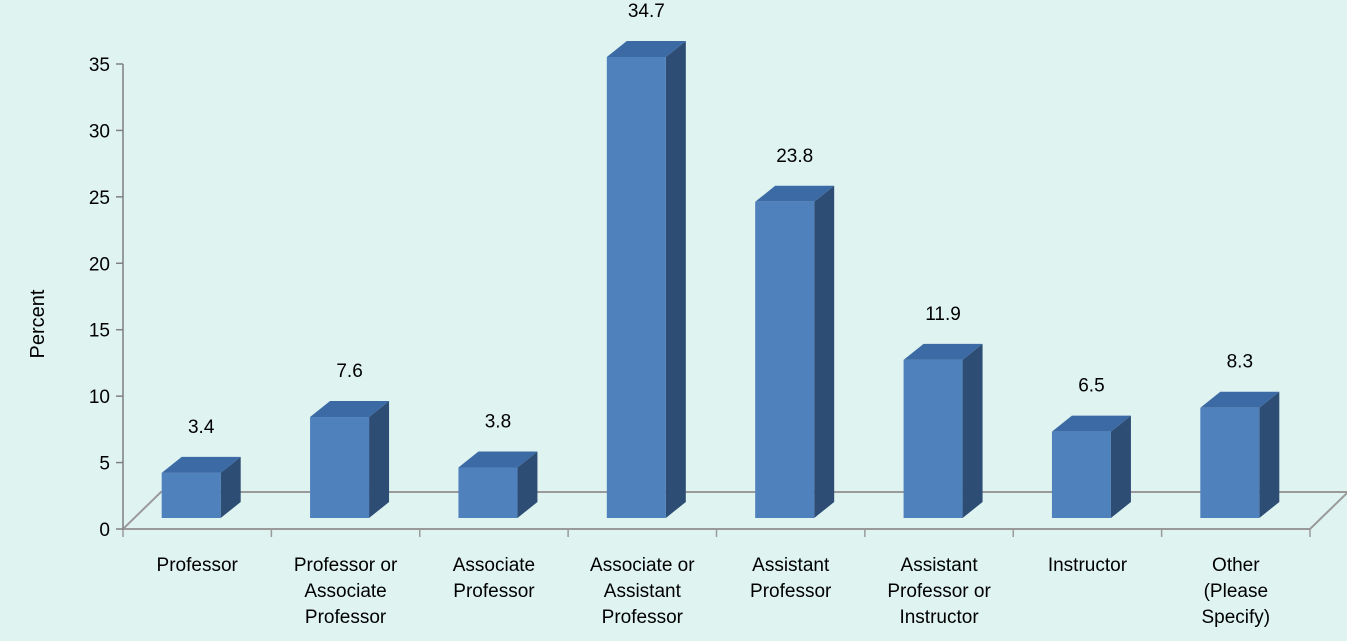 The width and height of the screenshot is (1347, 641). What do you see at coordinates (1235, 591) in the screenshot?
I see `category-label: Other (Please Specify)` at bounding box center [1235, 591].